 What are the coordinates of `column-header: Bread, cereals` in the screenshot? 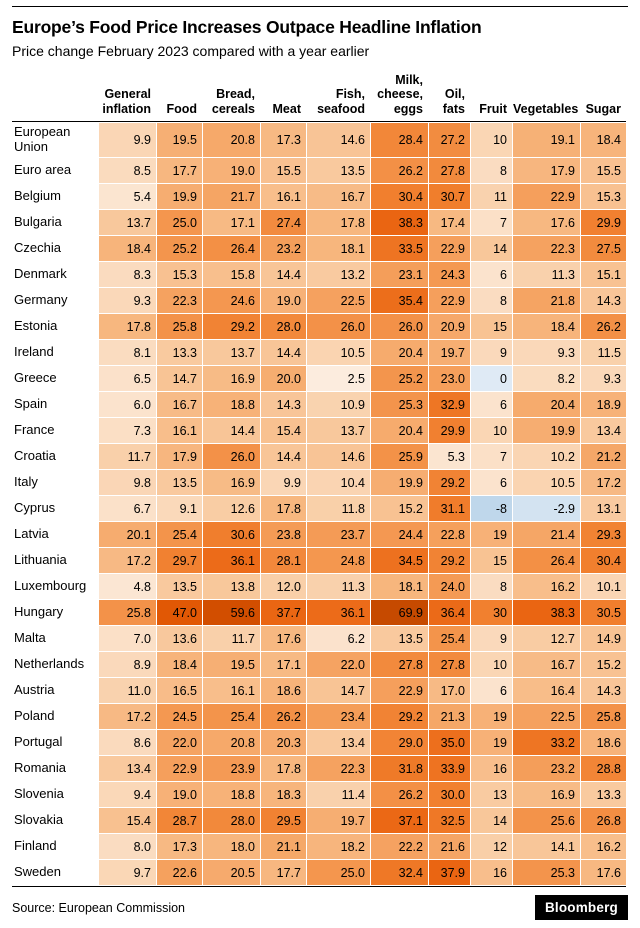 It's located at (233, 101).